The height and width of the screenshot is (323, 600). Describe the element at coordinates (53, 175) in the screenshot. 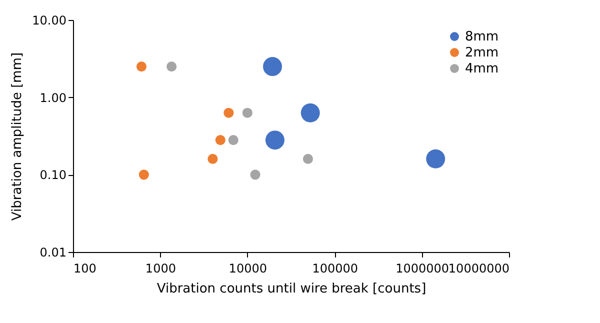

I see `y-tick-label: 0.10` at that location.